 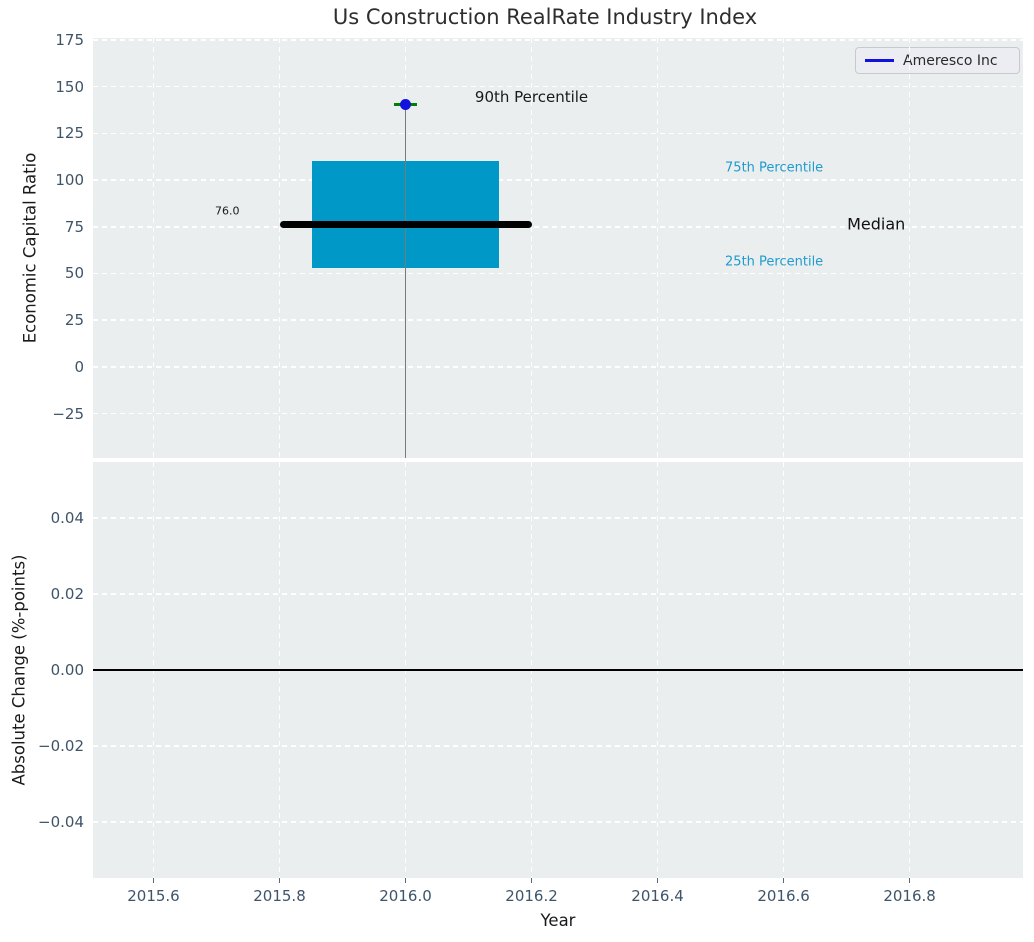 What do you see at coordinates (67, 670) in the screenshot?
I see `y-tick-label: 0.00` at bounding box center [67, 670].